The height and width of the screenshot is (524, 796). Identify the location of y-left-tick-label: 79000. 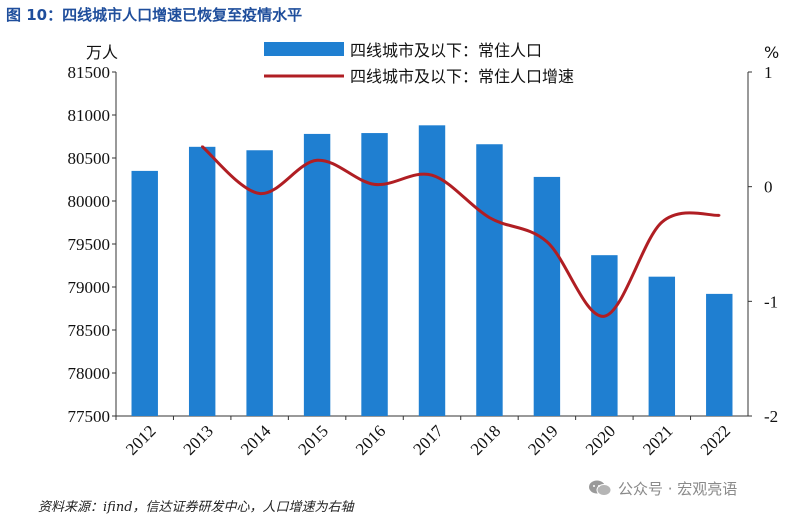
(89, 287).